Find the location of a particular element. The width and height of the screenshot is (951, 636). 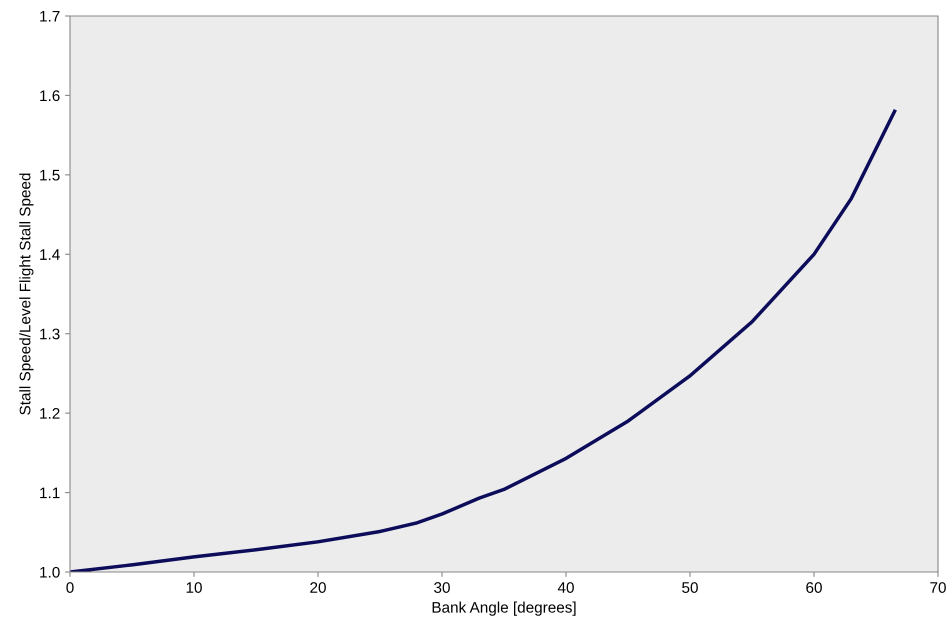

x-tick-label: 0 is located at coordinates (70, 587).